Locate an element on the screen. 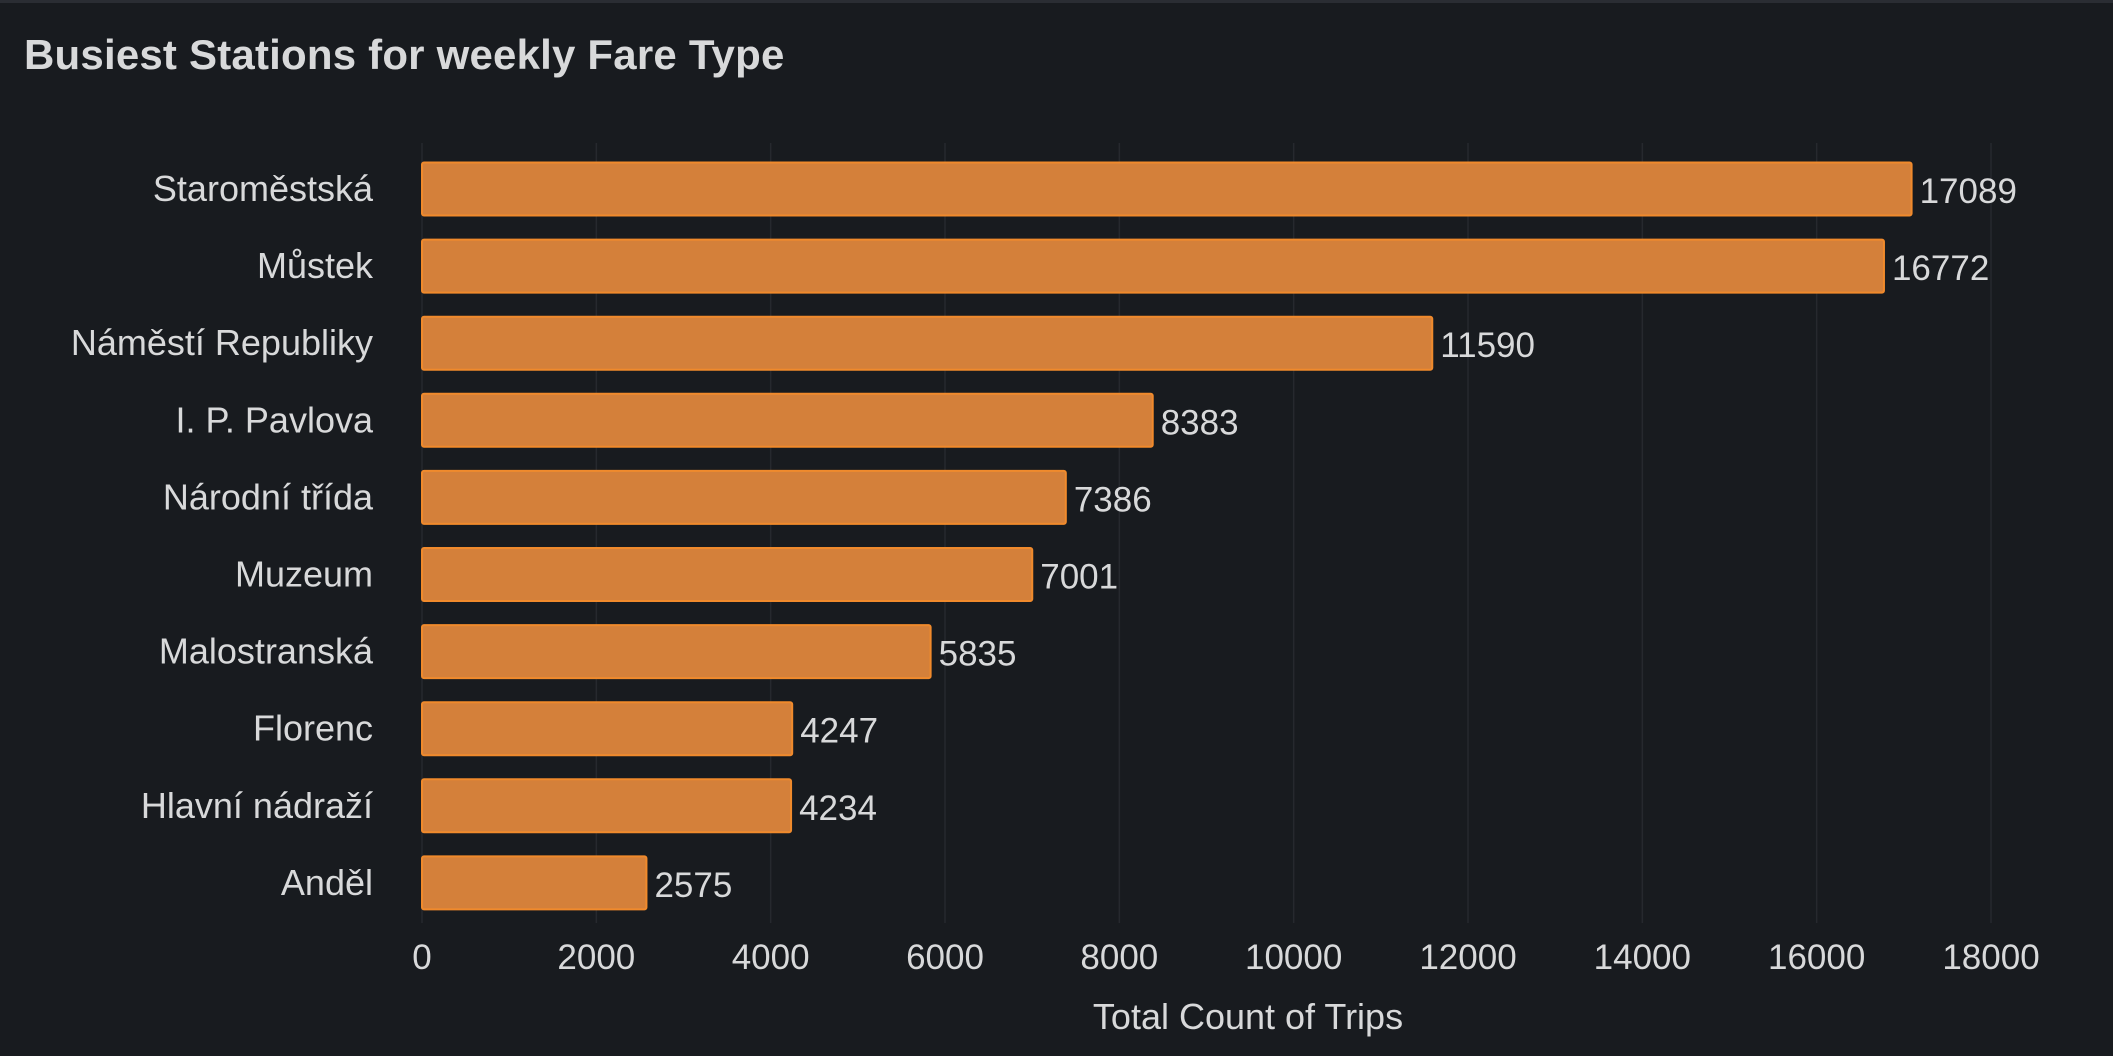 This screenshot has height=1056, width=2113. x-axis-title: Total Count of Trips is located at coordinates (1248, 1016).